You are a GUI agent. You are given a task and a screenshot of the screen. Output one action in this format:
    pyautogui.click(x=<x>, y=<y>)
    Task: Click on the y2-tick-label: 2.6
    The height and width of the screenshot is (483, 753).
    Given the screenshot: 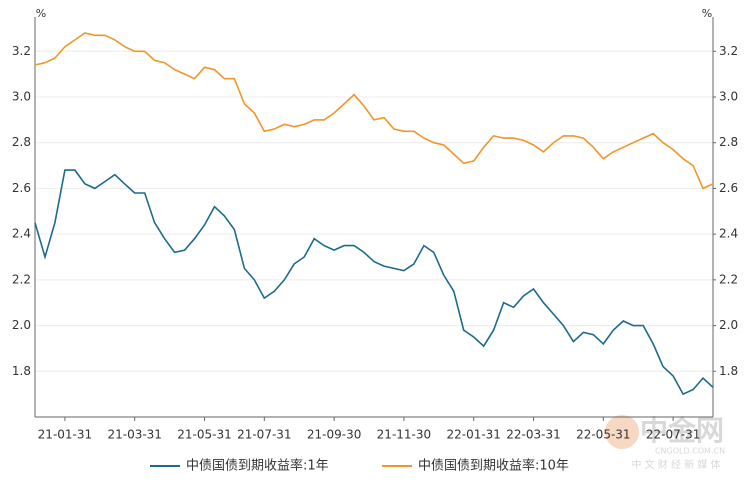 What is the action you would take?
    pyautogui.click(x=728, y=188)
    